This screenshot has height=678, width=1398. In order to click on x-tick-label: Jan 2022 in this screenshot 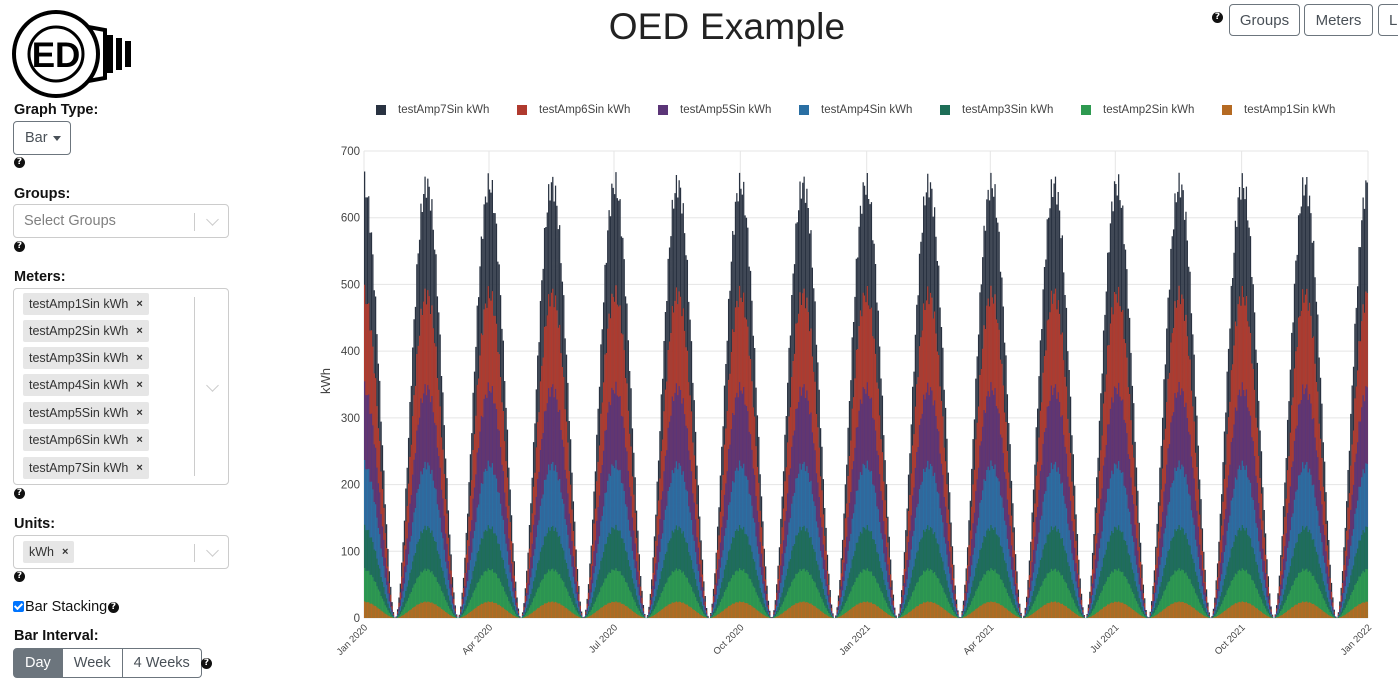, I will do `click(1356, 639)`.